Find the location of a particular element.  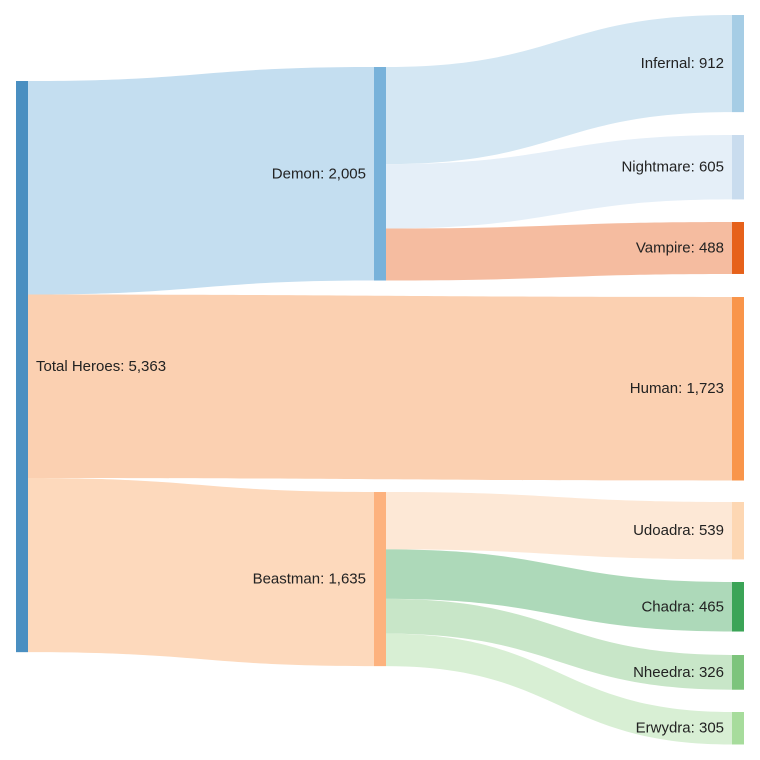

node-erwydra is located at coordinates (738, 728).